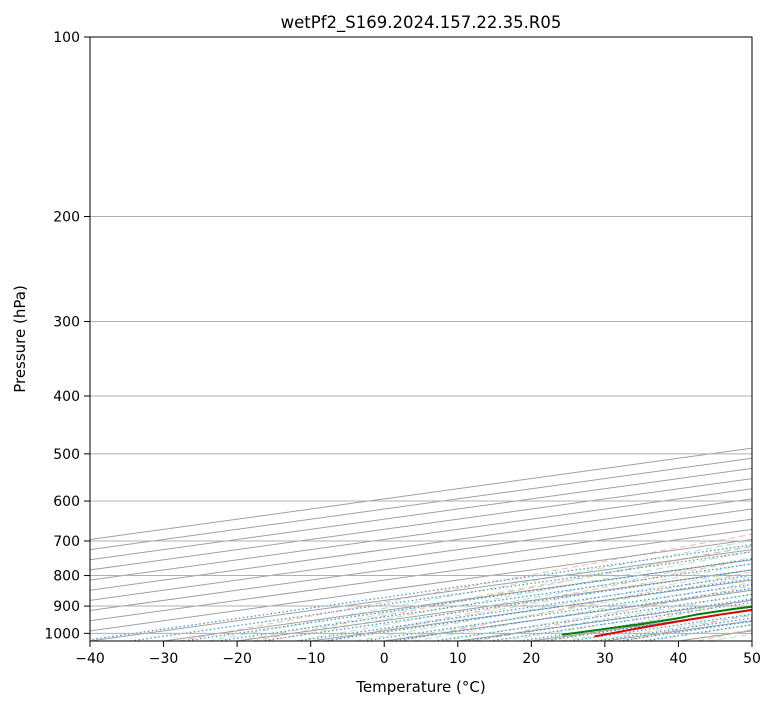 This screenshot has width=775, height=708. What do you see at coordinates (66, 577) in the screenshot?
I see `y-tick-label: 800` at bounding box center [66, 577].